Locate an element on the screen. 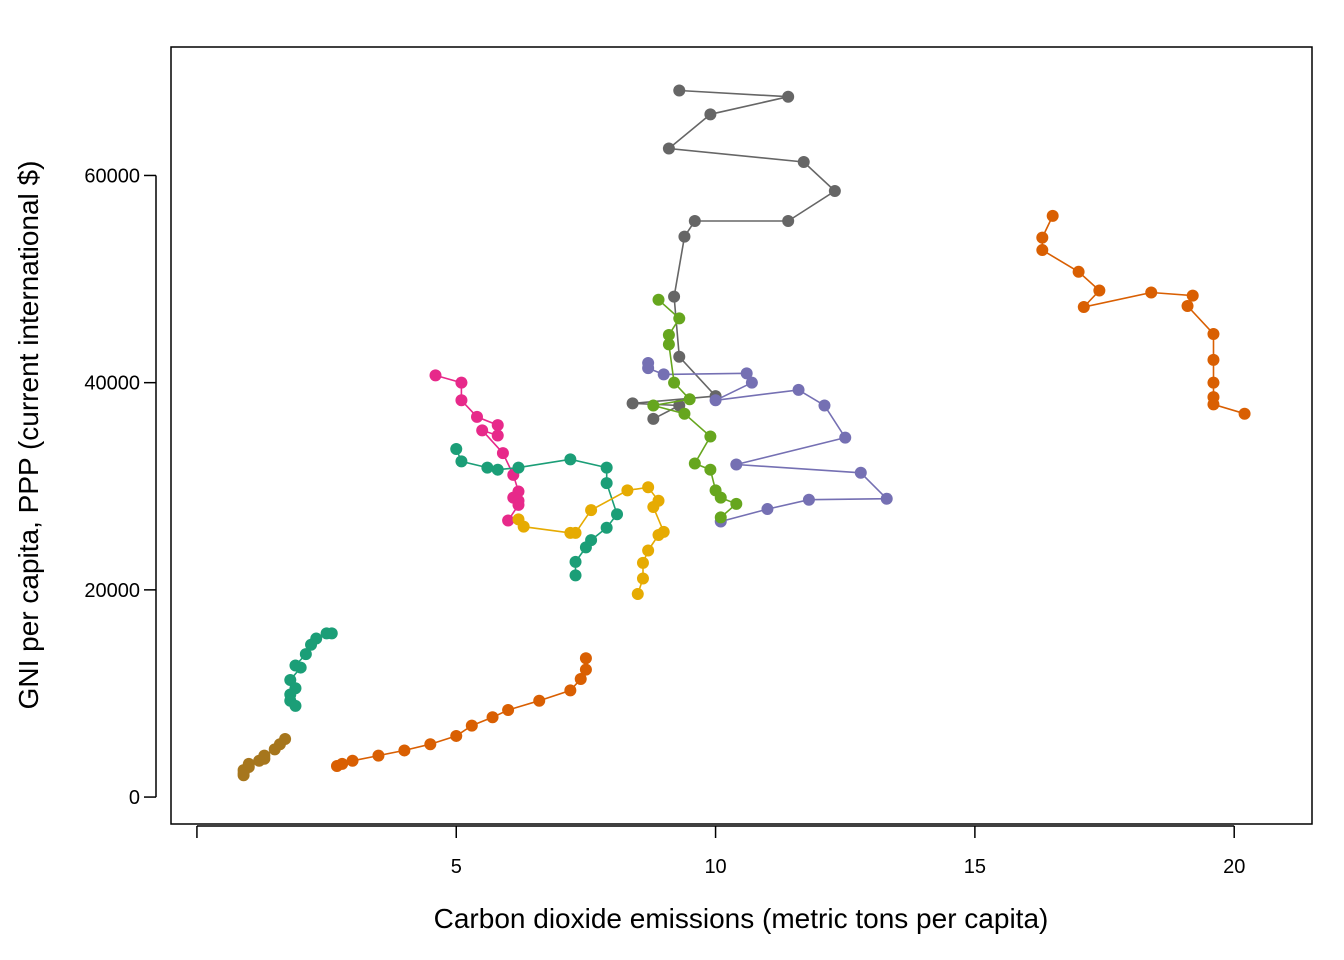 This screenshot has width=1344, height=960. x-tick-label: 10 is located at coordinates (715, 867).